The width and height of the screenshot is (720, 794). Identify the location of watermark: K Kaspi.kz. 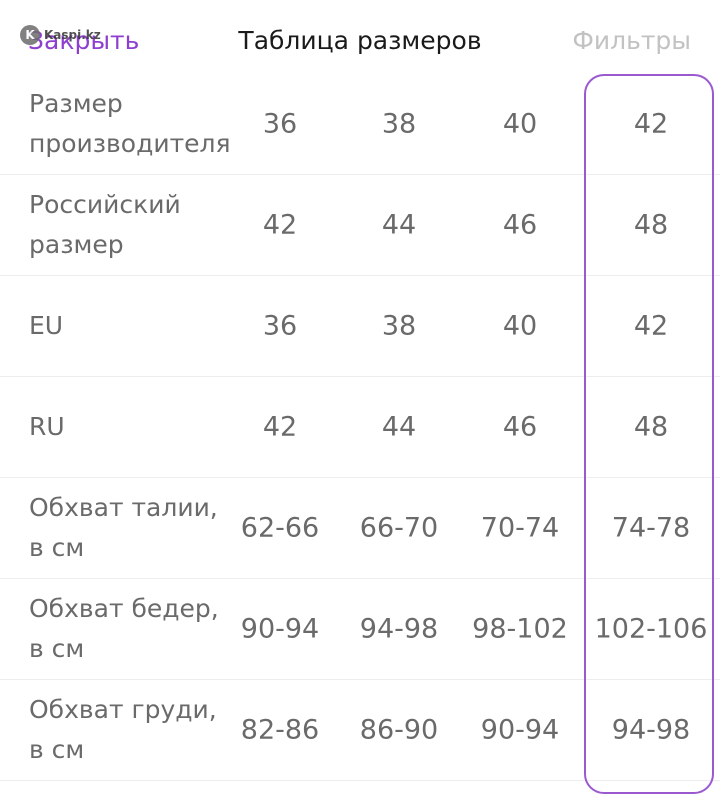
(60, 35).